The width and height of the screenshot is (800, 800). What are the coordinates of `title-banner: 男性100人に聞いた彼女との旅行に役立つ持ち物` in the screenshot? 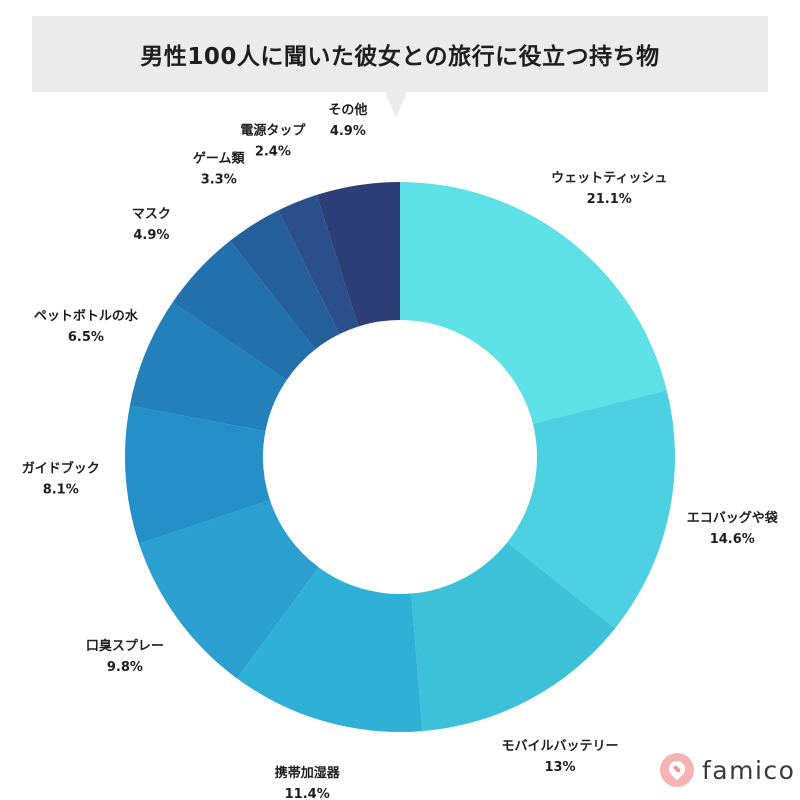 It's located at (400, 54).